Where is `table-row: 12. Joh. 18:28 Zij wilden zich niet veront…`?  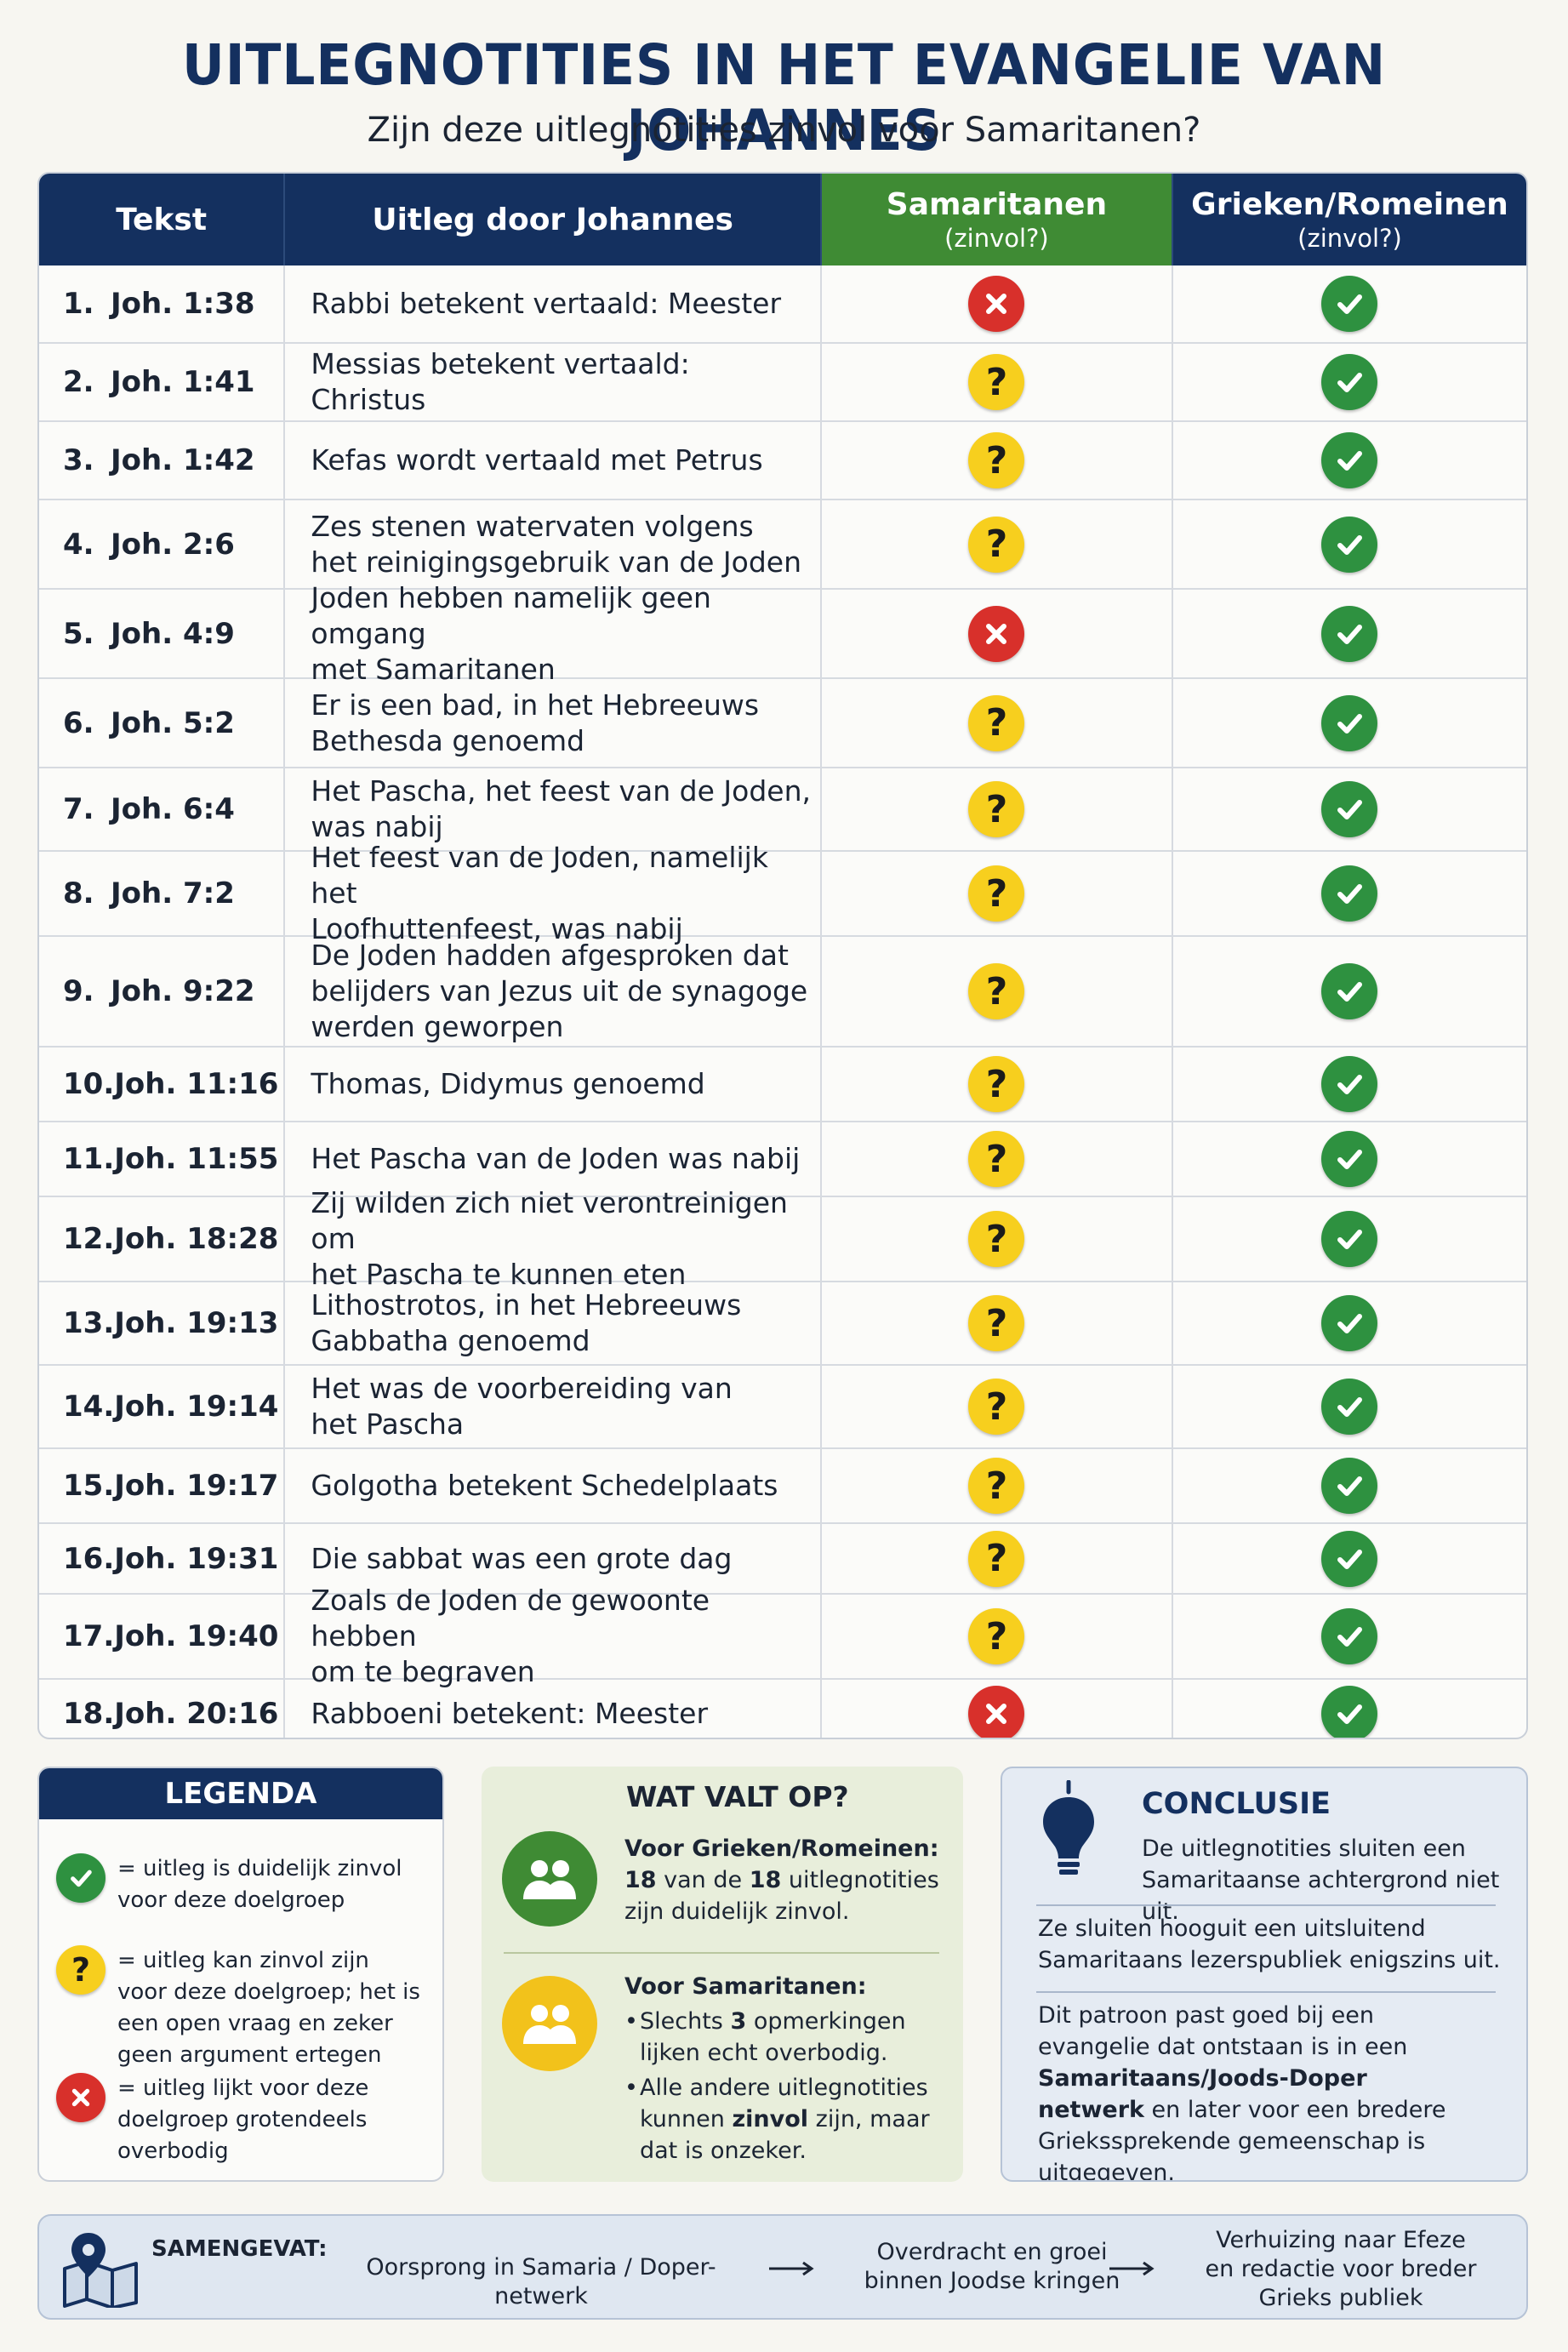
table-row: 12. Joh. 18:28 Zij wilden zich niet veront… is located at coordinates (782, 1238).